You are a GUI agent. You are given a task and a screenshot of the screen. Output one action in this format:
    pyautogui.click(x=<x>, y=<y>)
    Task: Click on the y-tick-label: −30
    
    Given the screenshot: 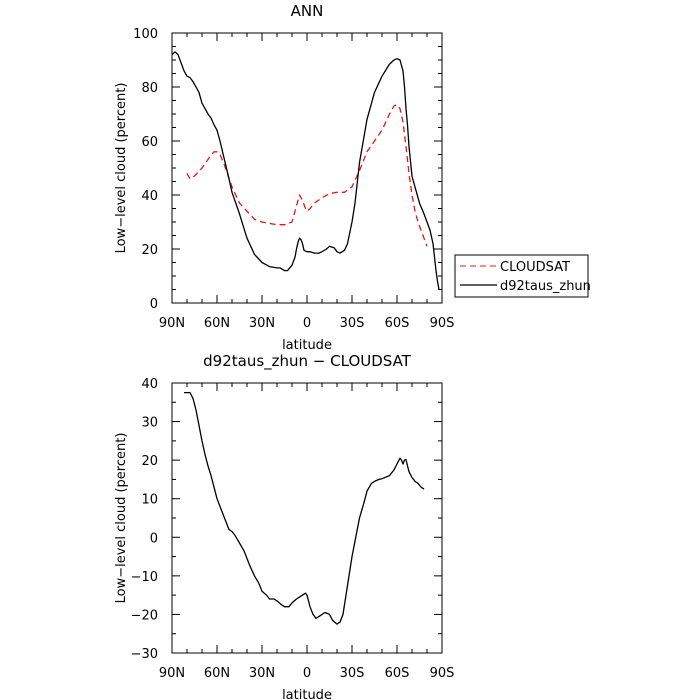 What is the action you would take?
    pyautogui.click(x=144, y=654)
    